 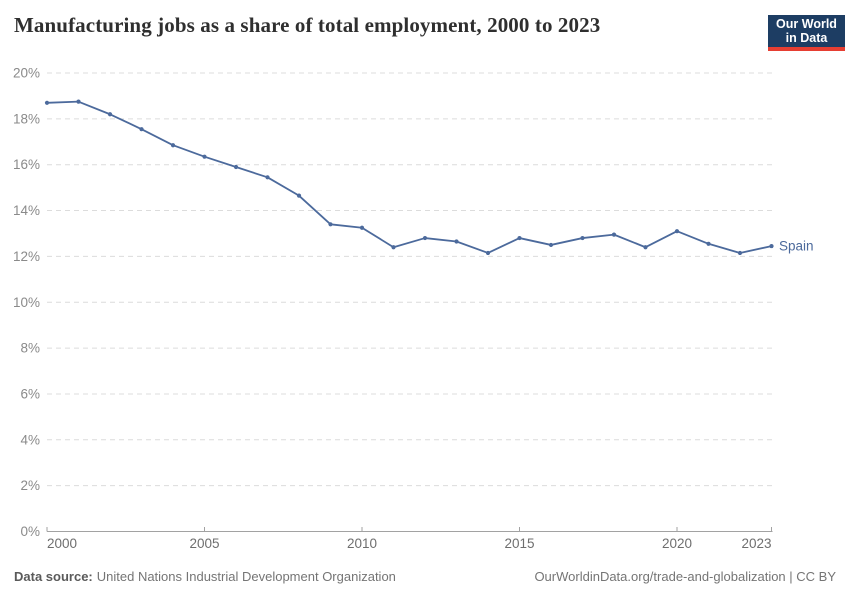 I want to click on owid-logo-line2: in Data, so click(x=806, y=37).